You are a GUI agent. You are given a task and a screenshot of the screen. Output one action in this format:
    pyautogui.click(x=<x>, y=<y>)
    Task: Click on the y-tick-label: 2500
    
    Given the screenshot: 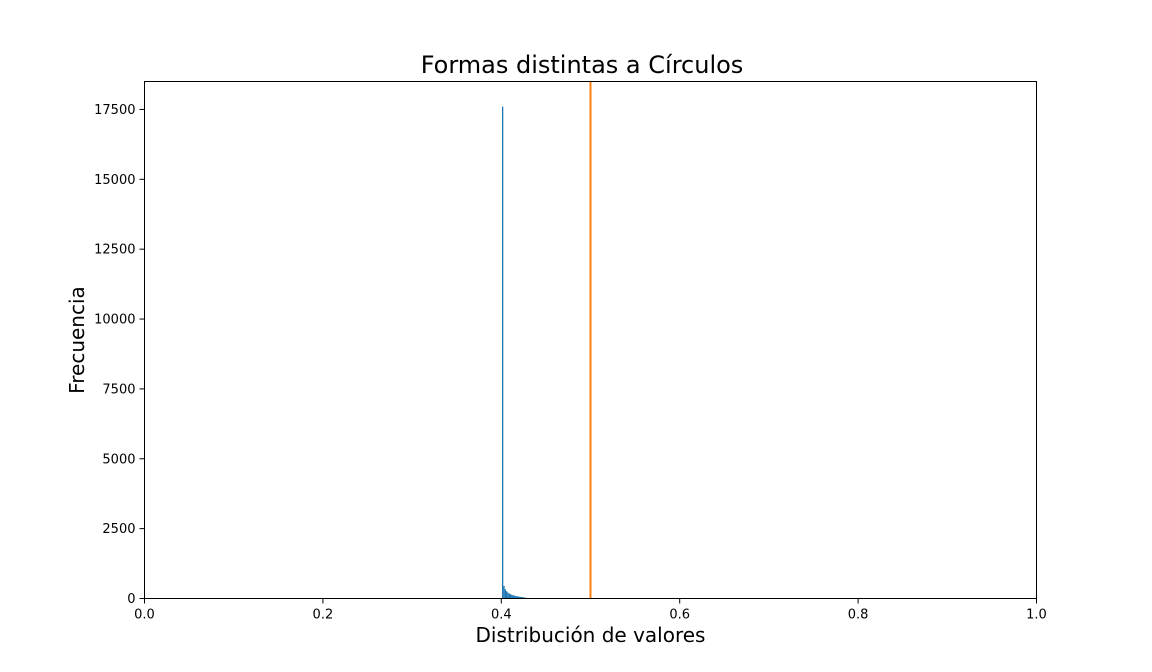 What is the action you would take?
    pyautogui.click(x=118, y=529)
    